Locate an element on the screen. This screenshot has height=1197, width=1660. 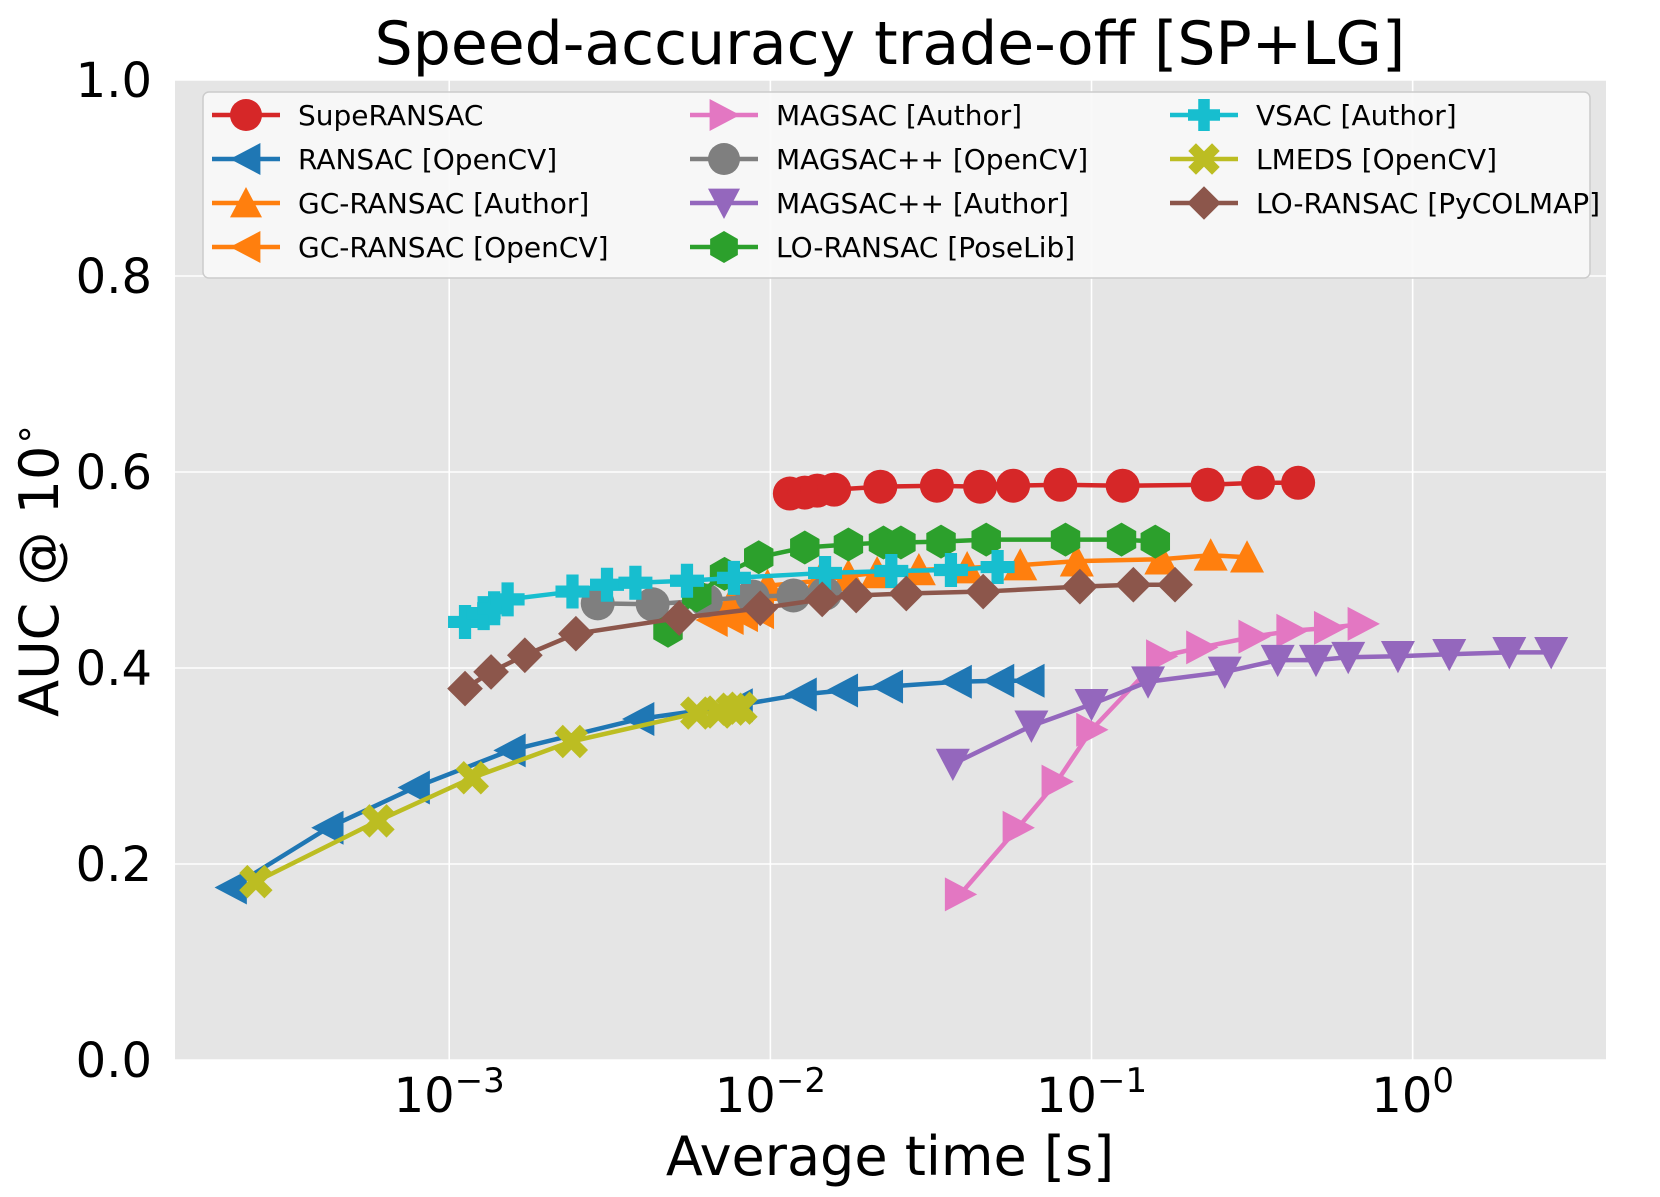
legend-label: VSAC [Author] is located at coordinates (1356, 115).